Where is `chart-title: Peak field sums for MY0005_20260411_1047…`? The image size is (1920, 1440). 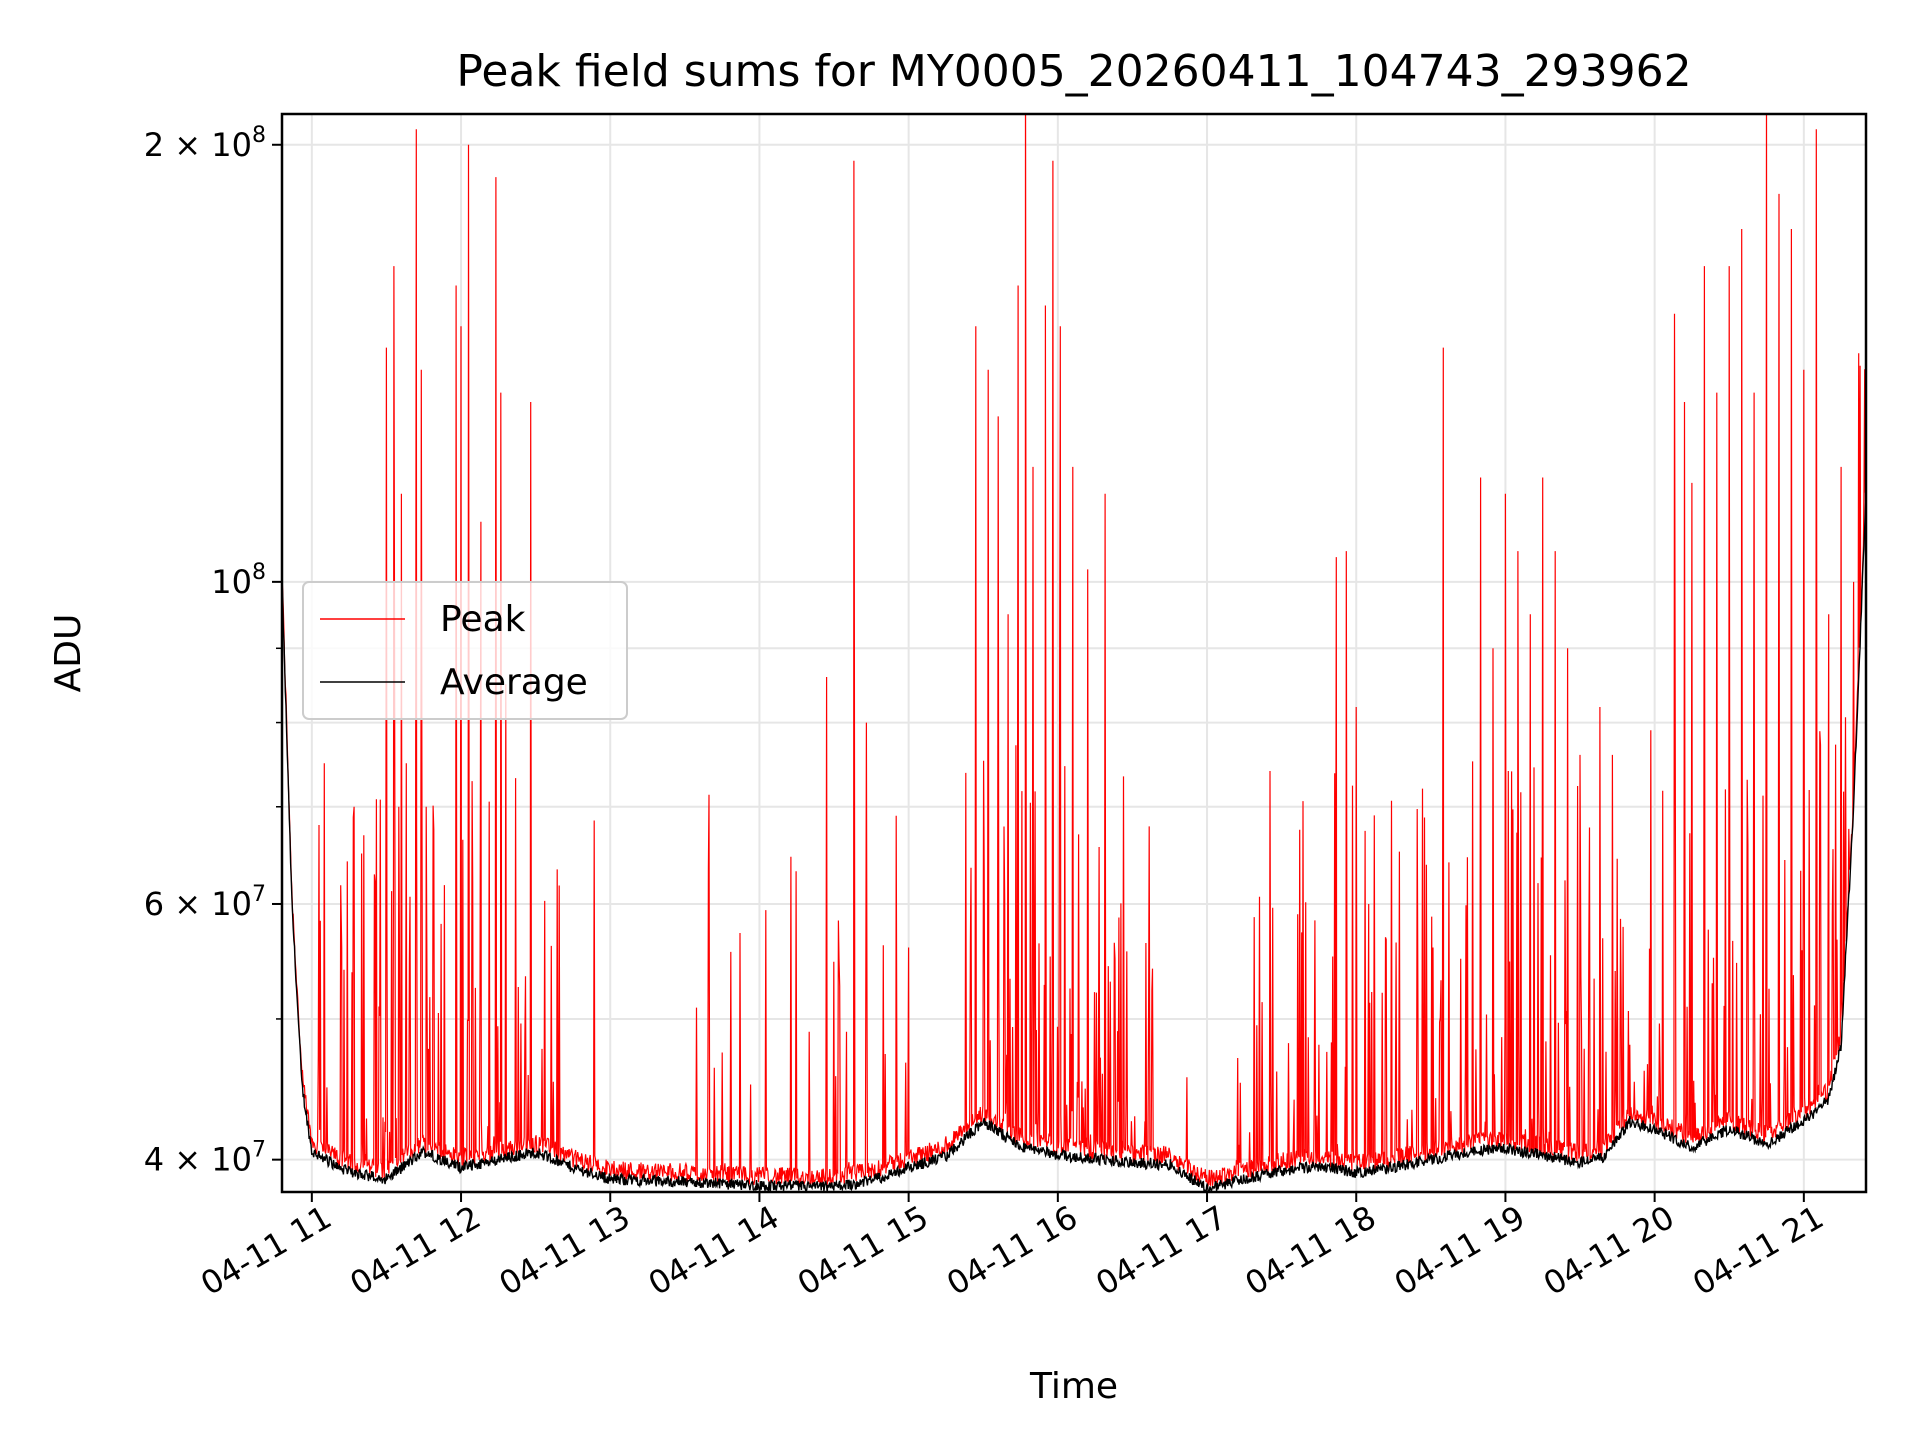
chart-title: Peak field sums for MY0005_20260411_1047… is located at coordinates (1073, 71).